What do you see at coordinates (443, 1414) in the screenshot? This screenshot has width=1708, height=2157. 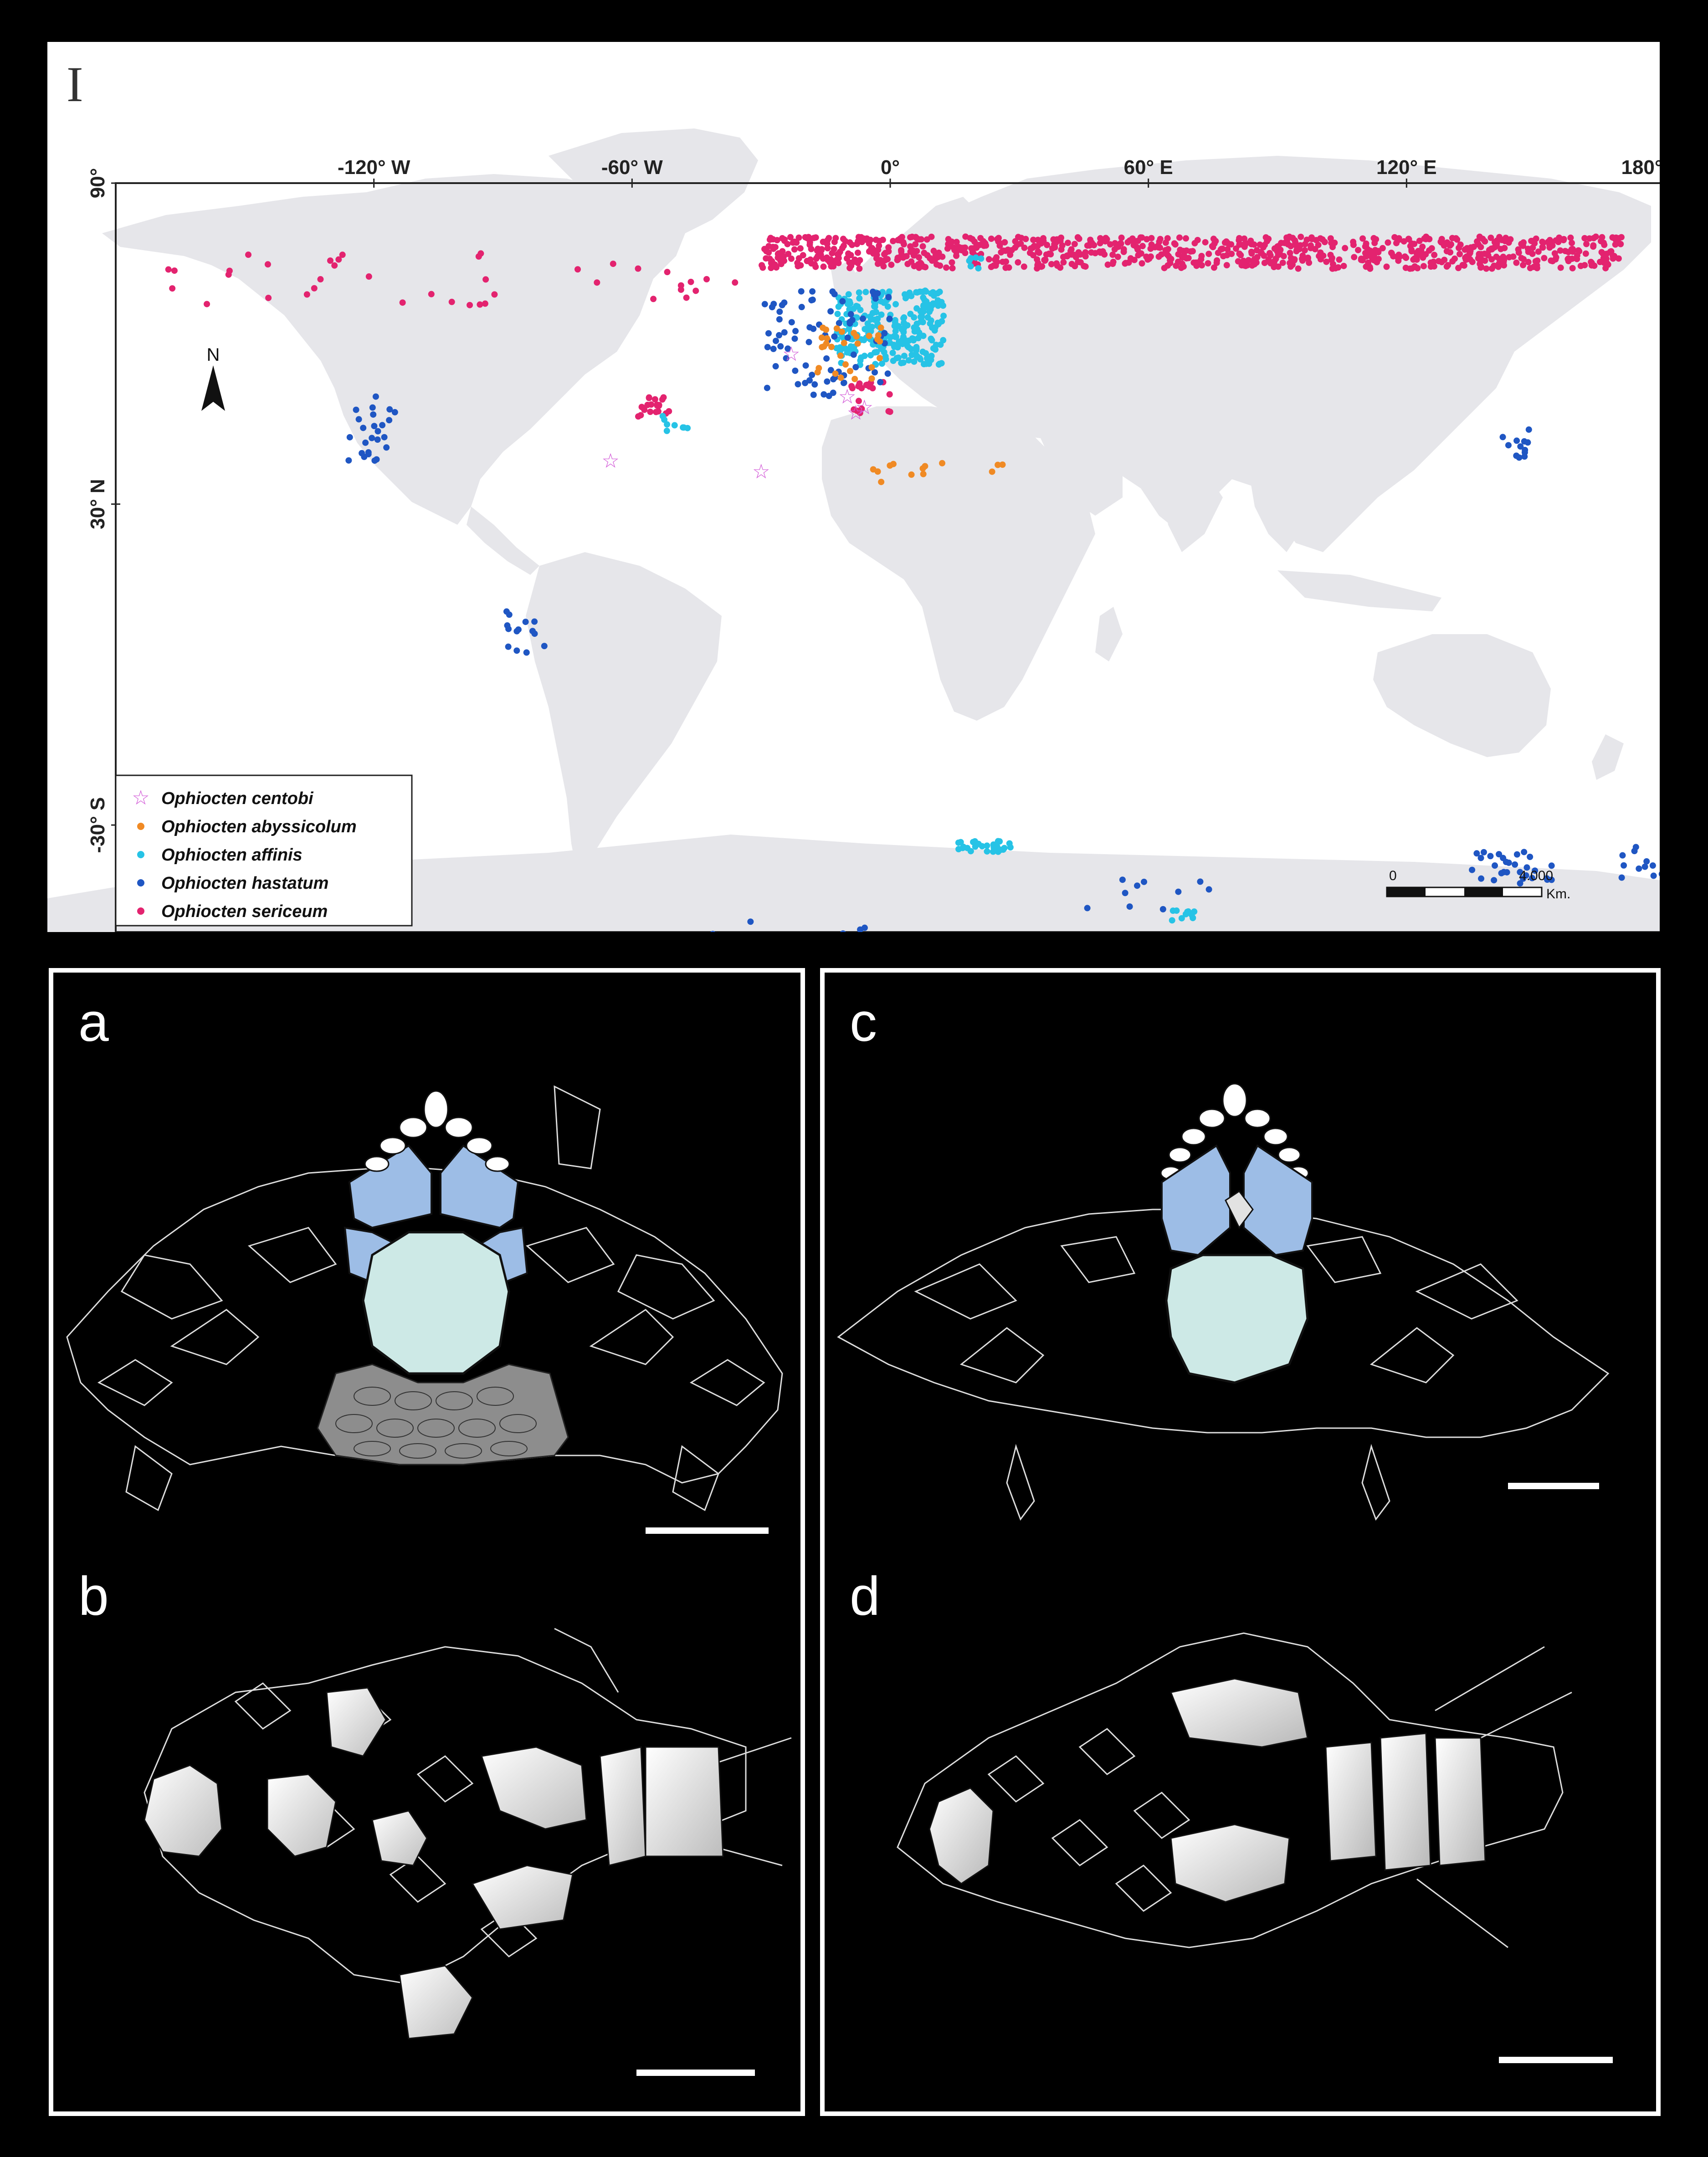 I see `panel-a-gray-scales` at bounding box center [443, 1414].